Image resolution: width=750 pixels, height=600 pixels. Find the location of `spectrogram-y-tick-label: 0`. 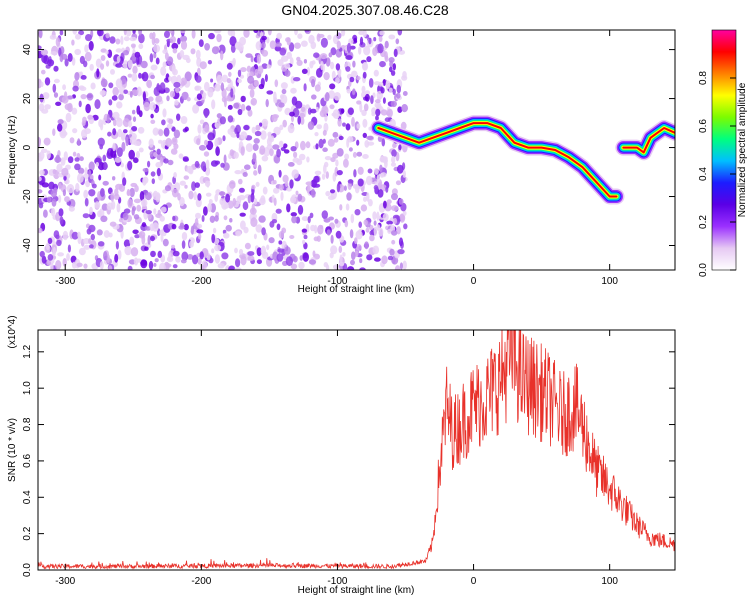

spectrogram-y-tick-label: 0 is located at coordinates (27, 147).